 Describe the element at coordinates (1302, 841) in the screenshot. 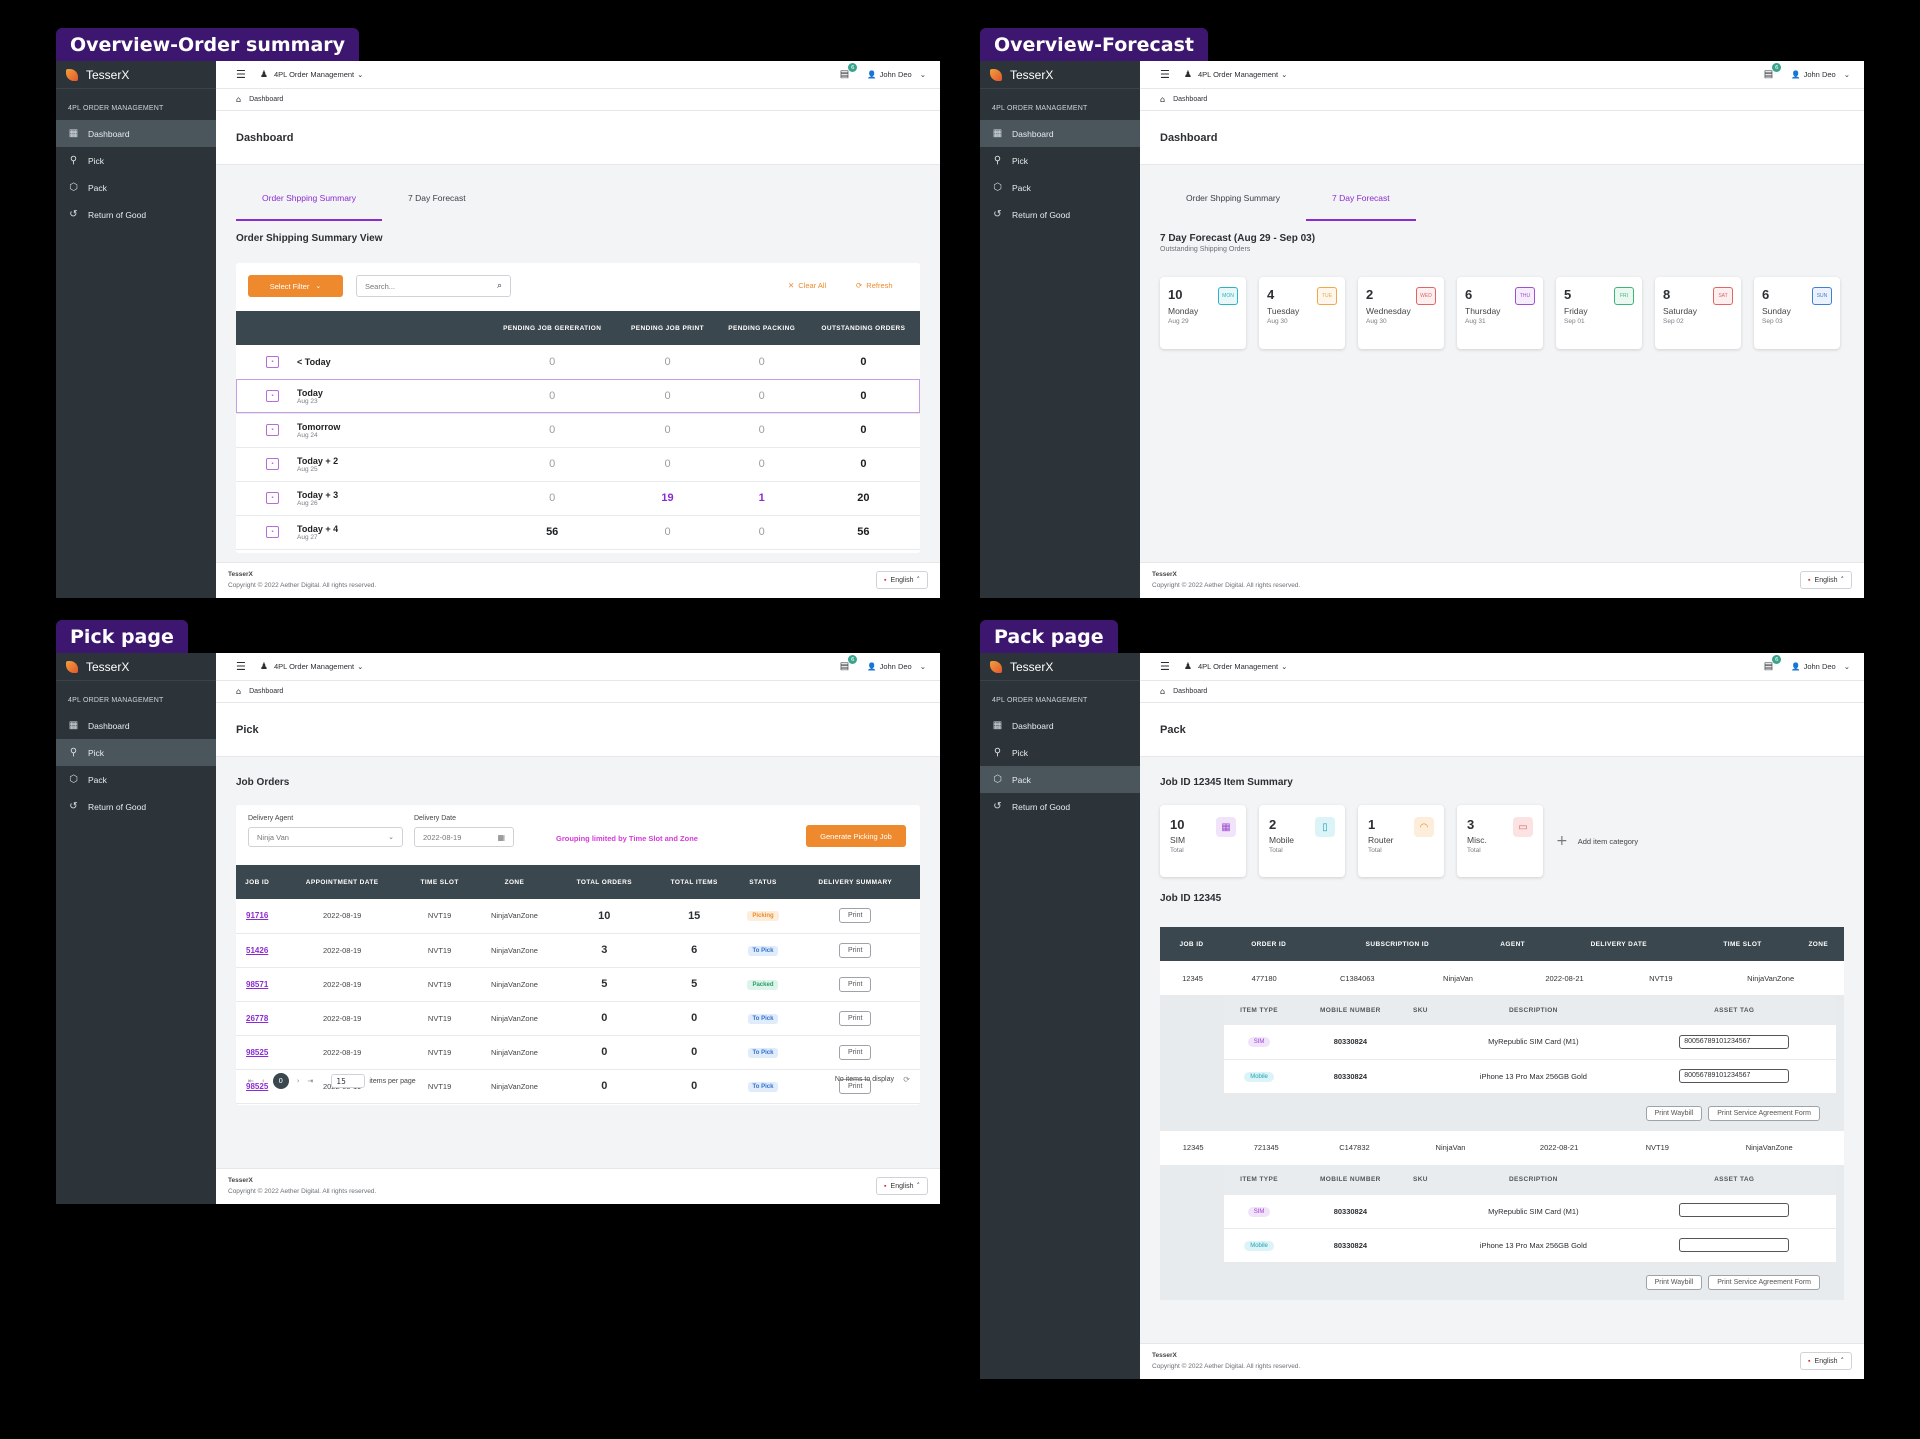

I see `category-card: 2 Mobile Total ▯` at that location.